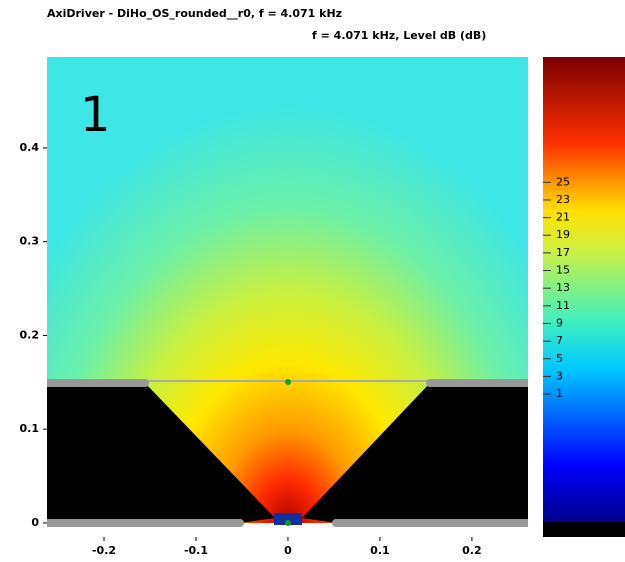 The width and height of the screenshot is (625, 562). Describe the element at coordinates (30, 147) in the screenshot. I see `y-tick-label: 0.4` at that location.